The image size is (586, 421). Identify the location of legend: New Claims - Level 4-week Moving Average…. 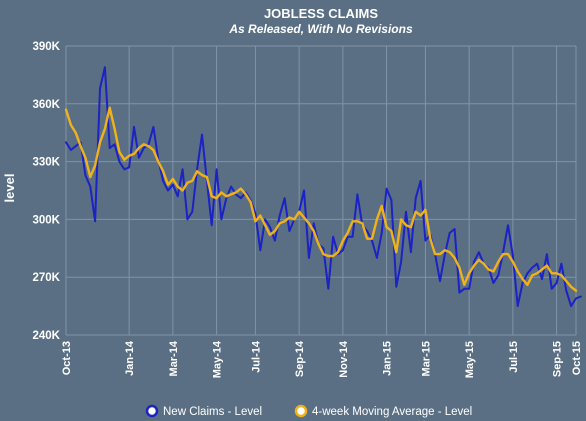
(308, 411).